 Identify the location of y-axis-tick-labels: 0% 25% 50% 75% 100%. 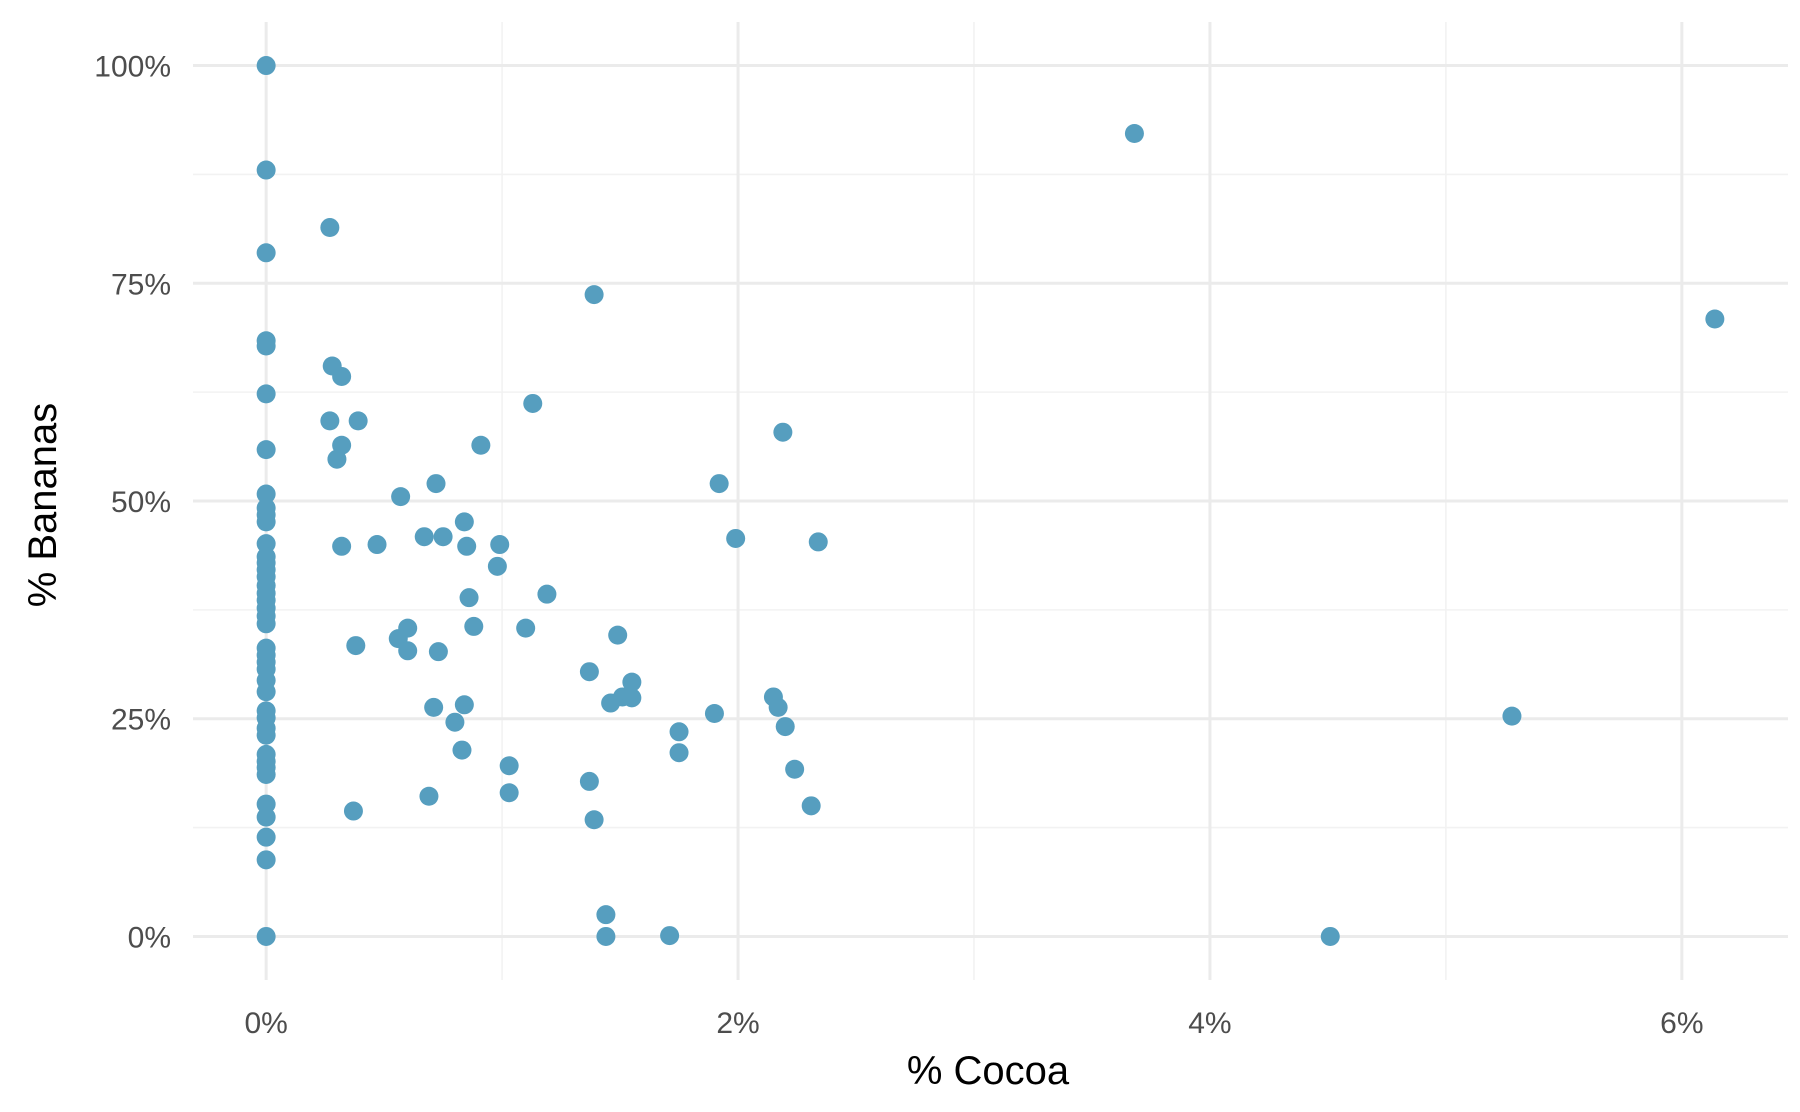
(132, 503).